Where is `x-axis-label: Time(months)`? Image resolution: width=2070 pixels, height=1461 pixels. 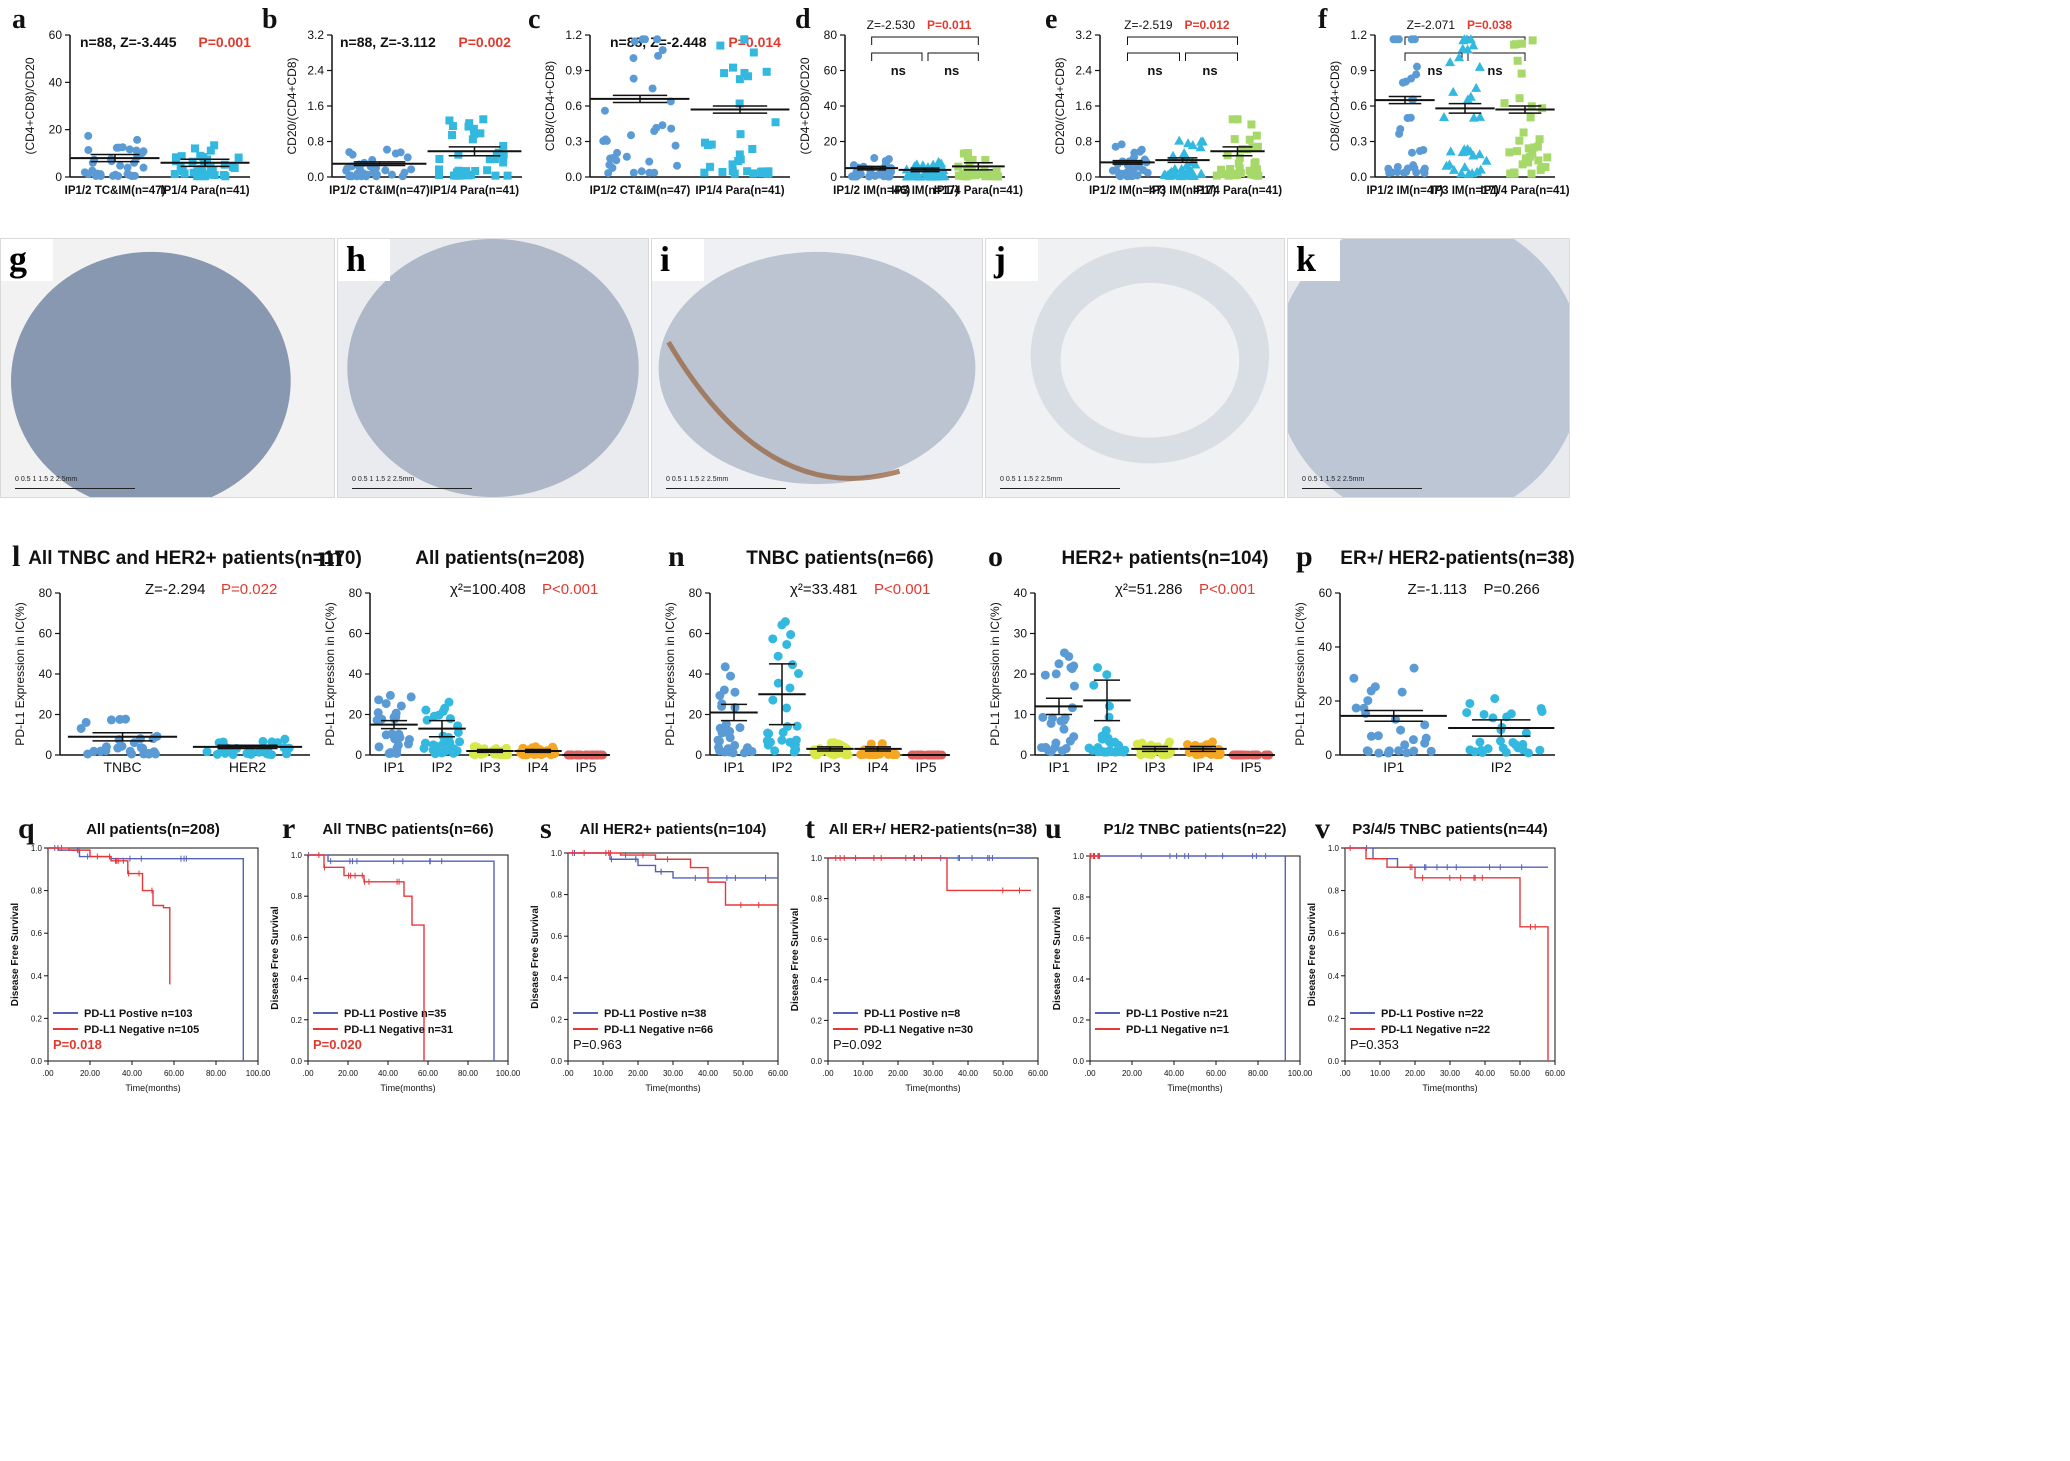
x-axis-label: Time(months) is located at coordinates (1194, 1088).